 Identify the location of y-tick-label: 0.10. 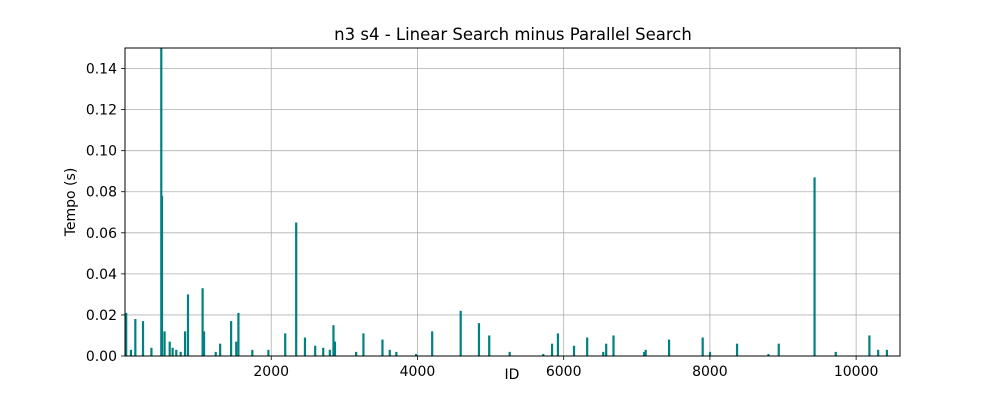
(101, 152).